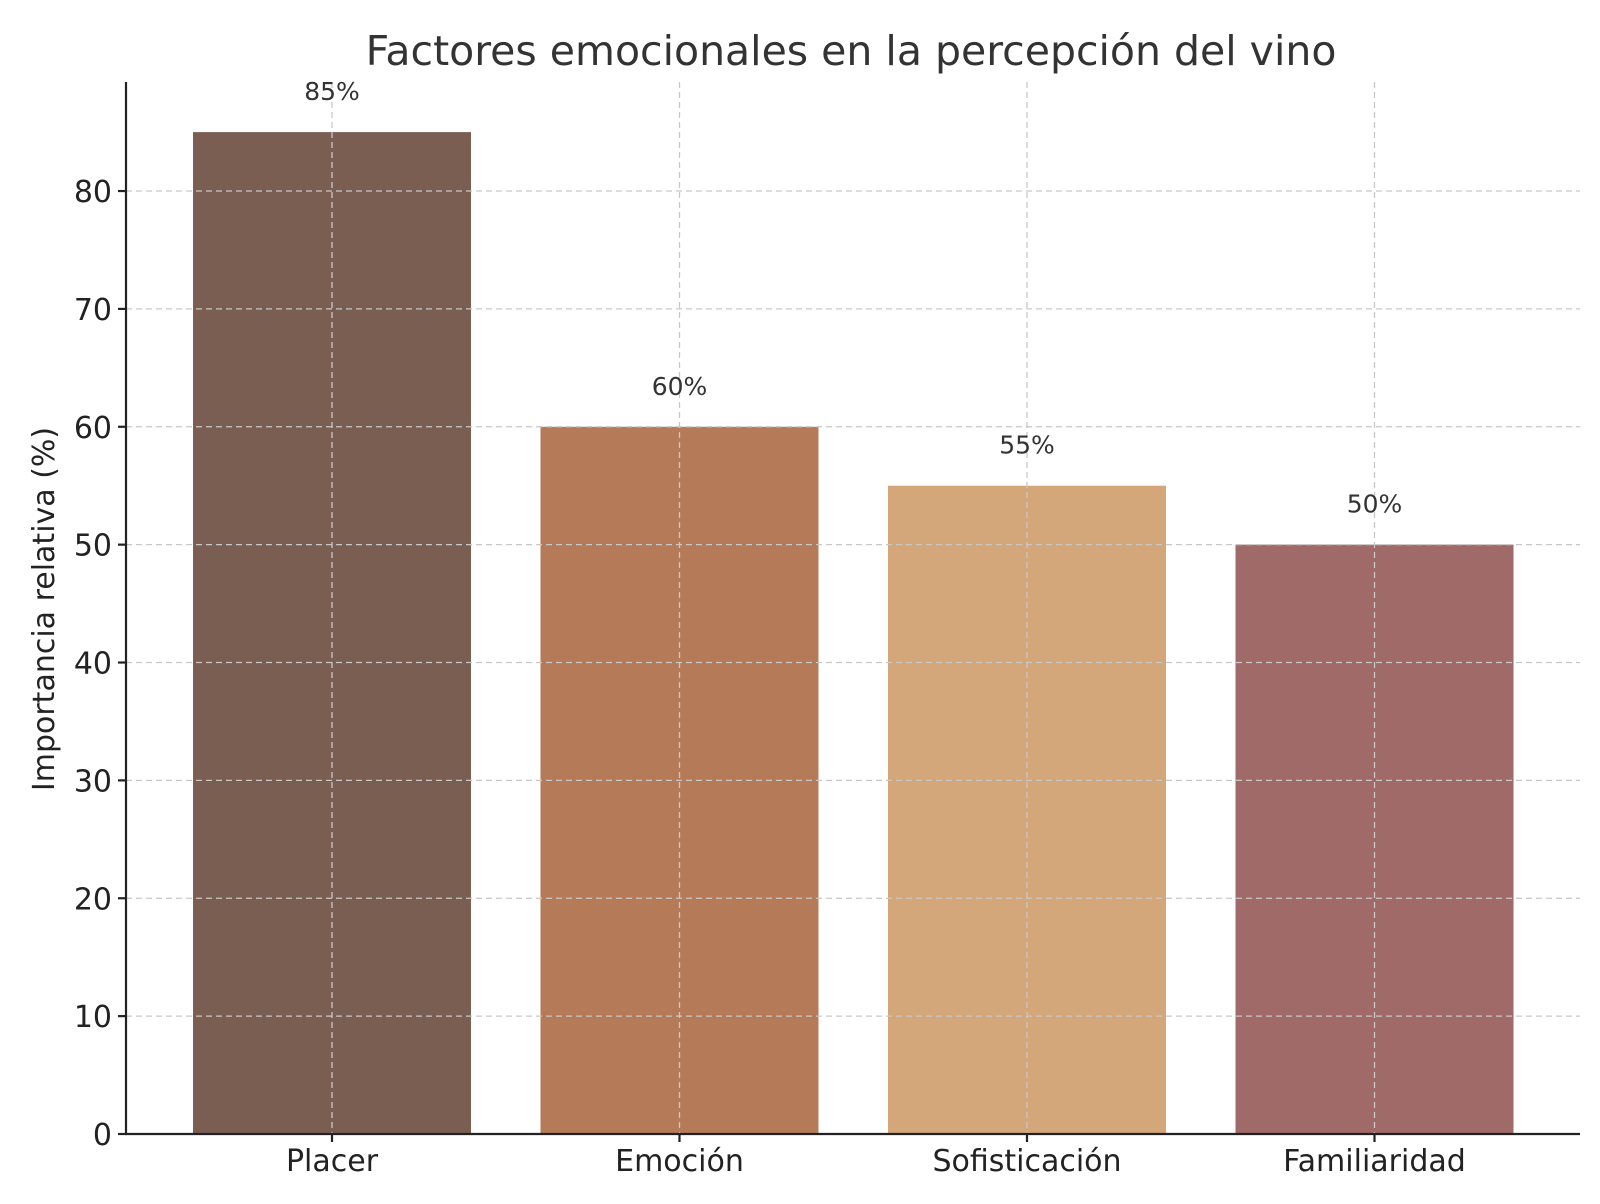 The height and width of the screenshot is (1204, 1600). I want to click on data-label: 85%, so click(332, 91).